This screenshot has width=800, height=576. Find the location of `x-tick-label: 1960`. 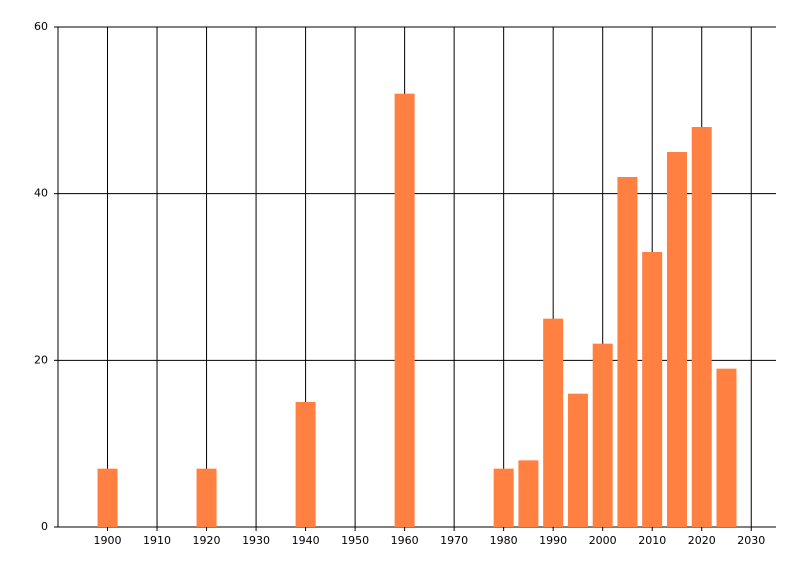

x-tick-label: 1960 is located at coordinates (405, 540).